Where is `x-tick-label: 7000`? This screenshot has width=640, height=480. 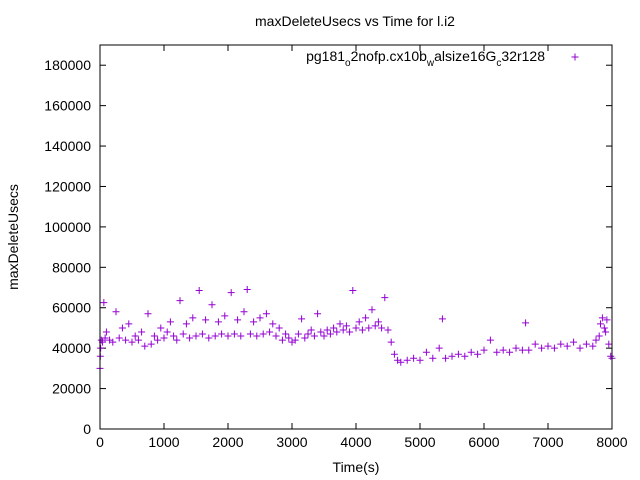
x-tick-label: 7000 is located at coordinates (547, 442).